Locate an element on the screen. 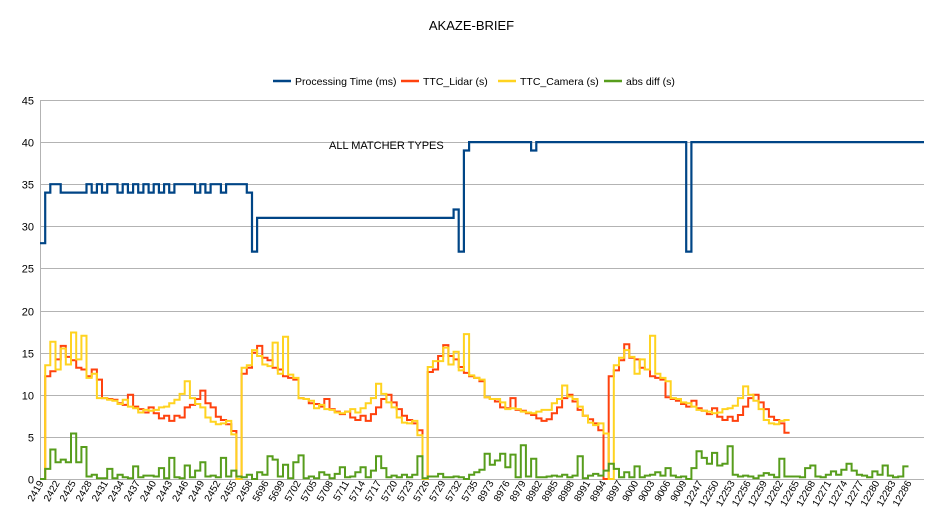 This screenshot has width=943, height=530. y-tick-label: 10 is located at coordinates (28, 397).